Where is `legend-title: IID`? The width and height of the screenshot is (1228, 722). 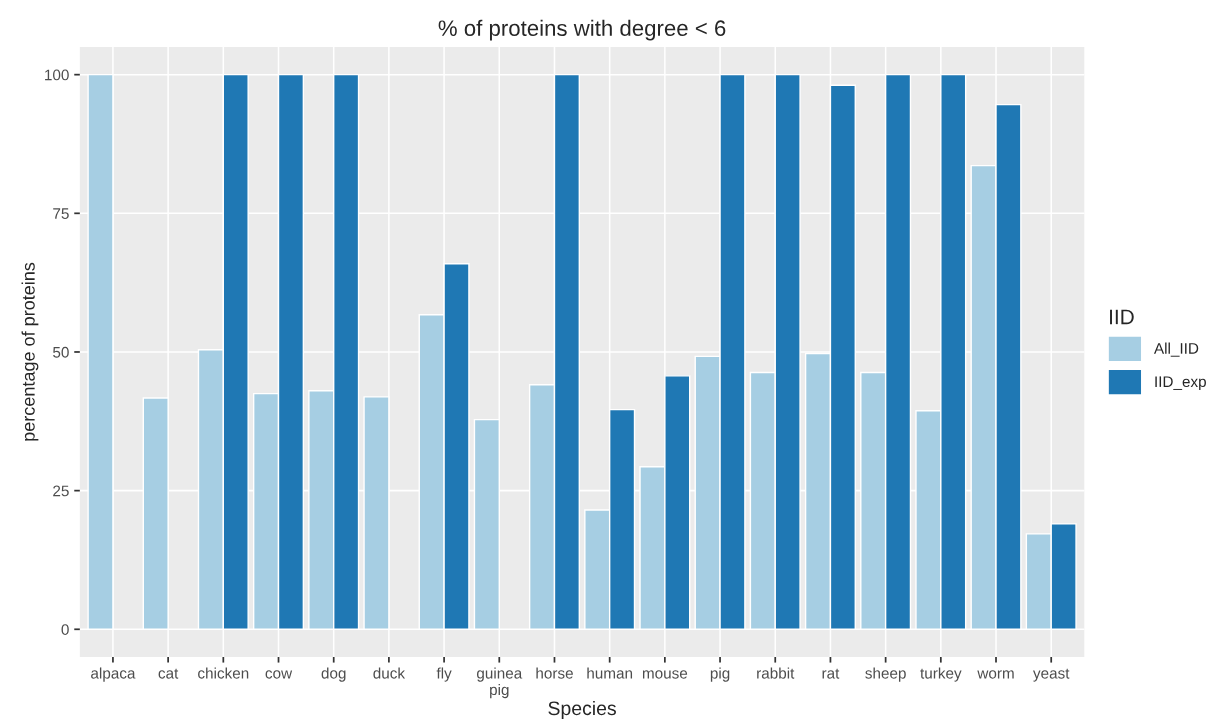 legend-title: IID is located at coordinates (1122, 317).